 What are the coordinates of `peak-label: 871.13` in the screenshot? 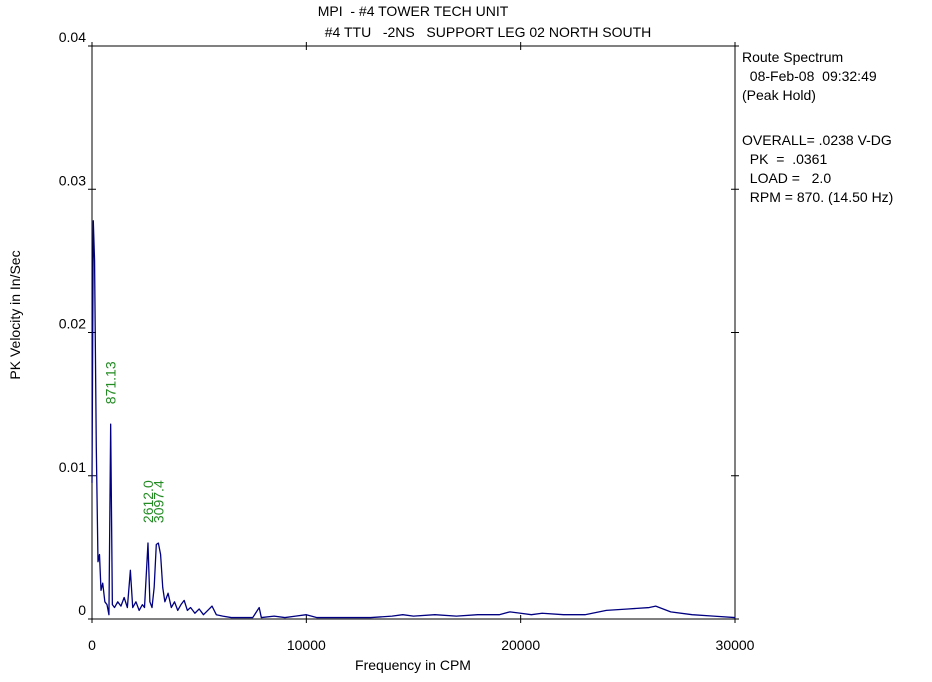 It's located at (111, 382).